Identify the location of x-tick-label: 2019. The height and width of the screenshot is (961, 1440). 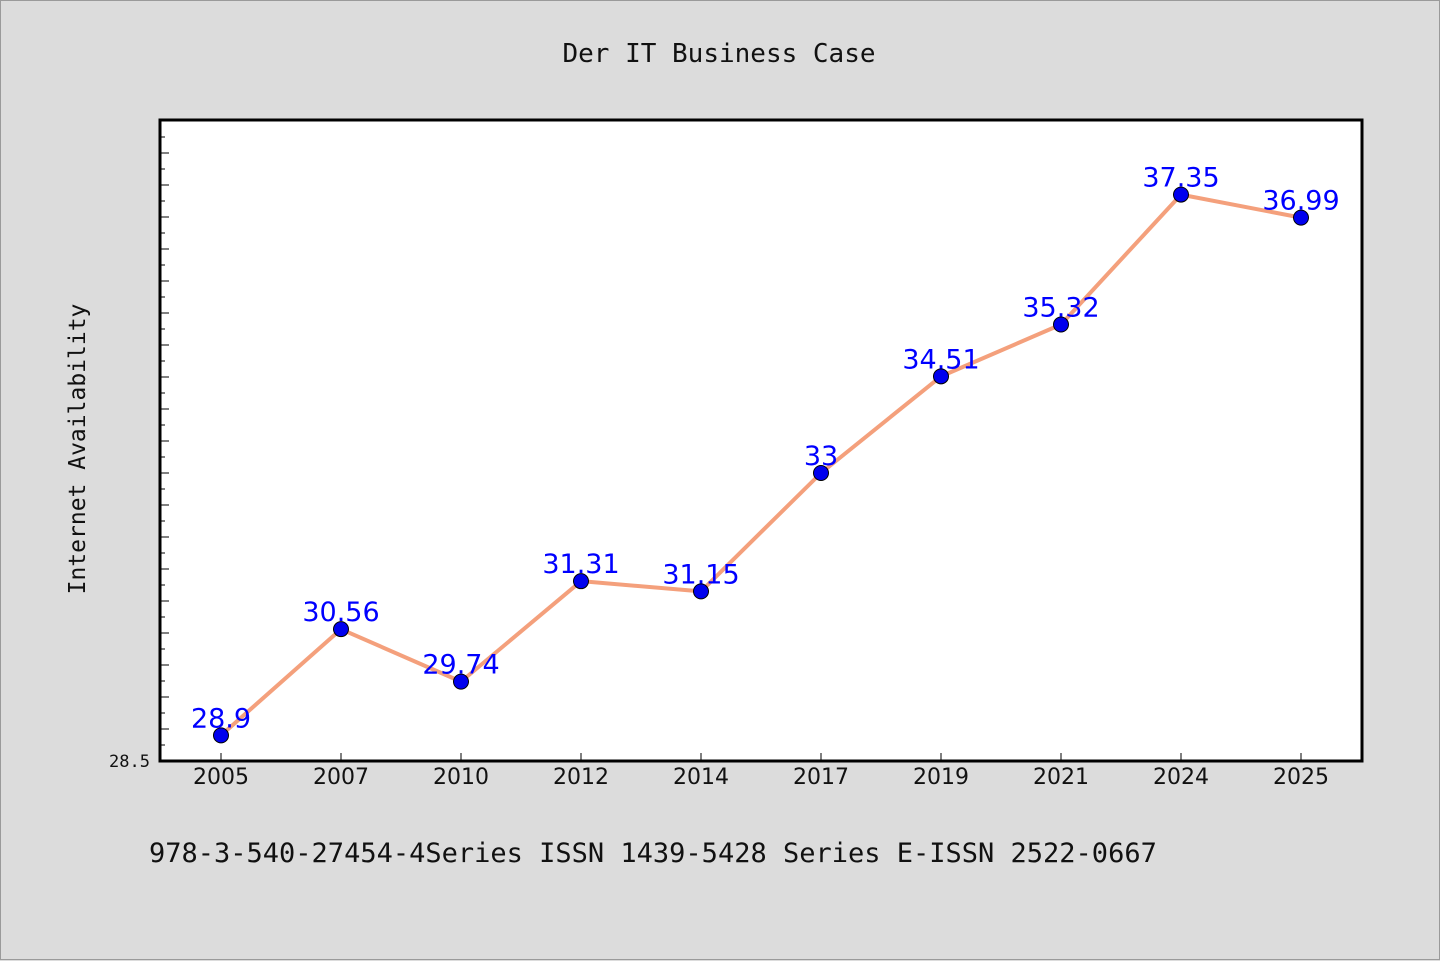
(941, 777).